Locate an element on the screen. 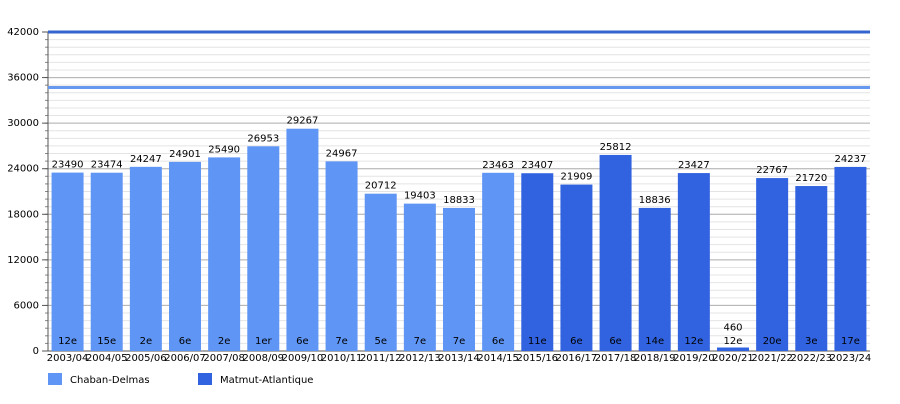  value-label: 24967 is located at coordinates (342, 153).